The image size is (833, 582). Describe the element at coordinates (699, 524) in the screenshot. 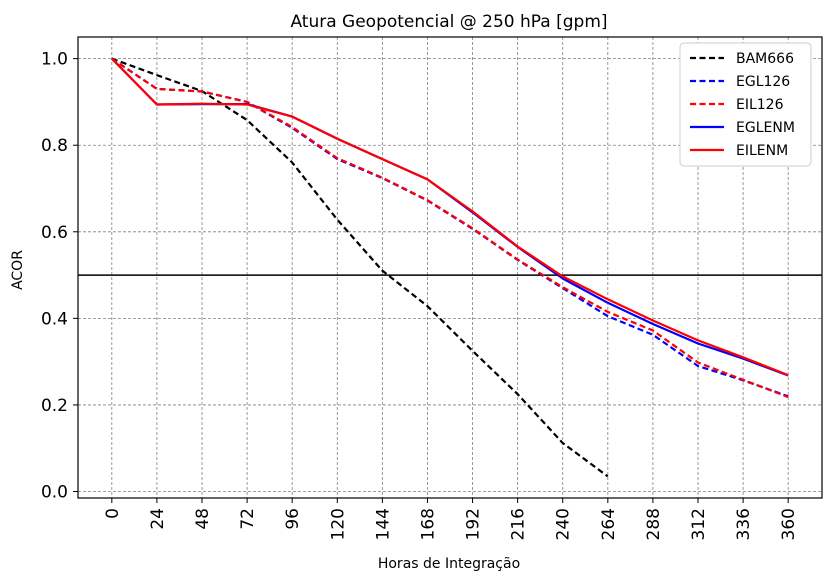

I see `x-tick-label: 312` at that location.